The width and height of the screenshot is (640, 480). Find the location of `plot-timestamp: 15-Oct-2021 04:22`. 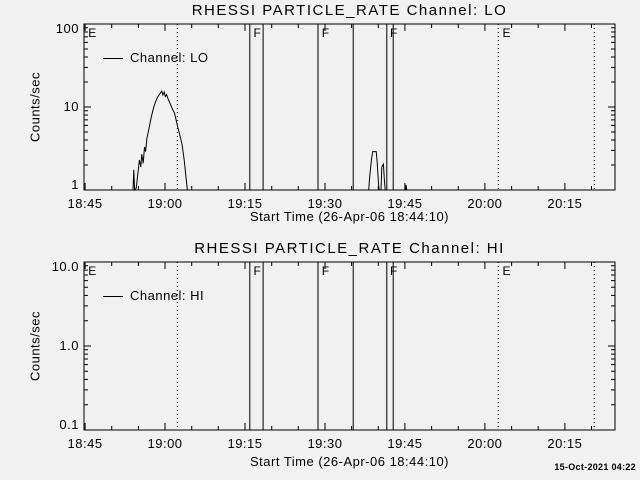

plot-timestamp: 15-Oct-2021 04:22 is located at coordinates (595, 467).